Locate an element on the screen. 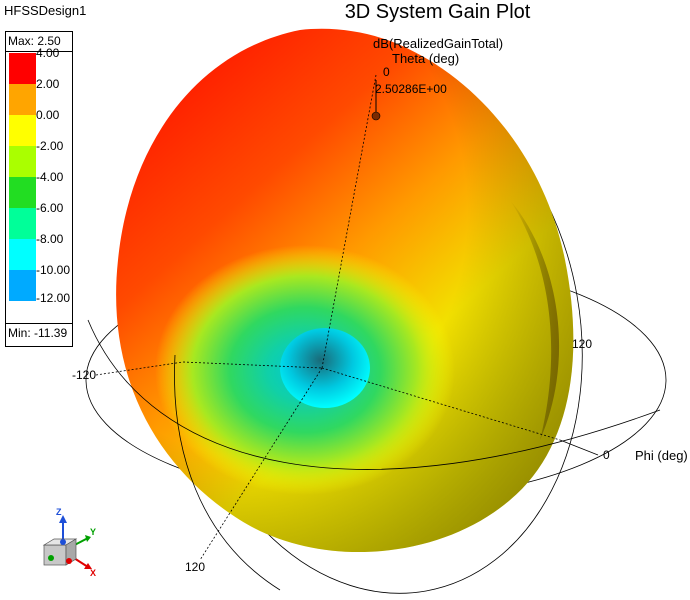  legend-level-label: -12.00 is located at coordinates (53, 298).